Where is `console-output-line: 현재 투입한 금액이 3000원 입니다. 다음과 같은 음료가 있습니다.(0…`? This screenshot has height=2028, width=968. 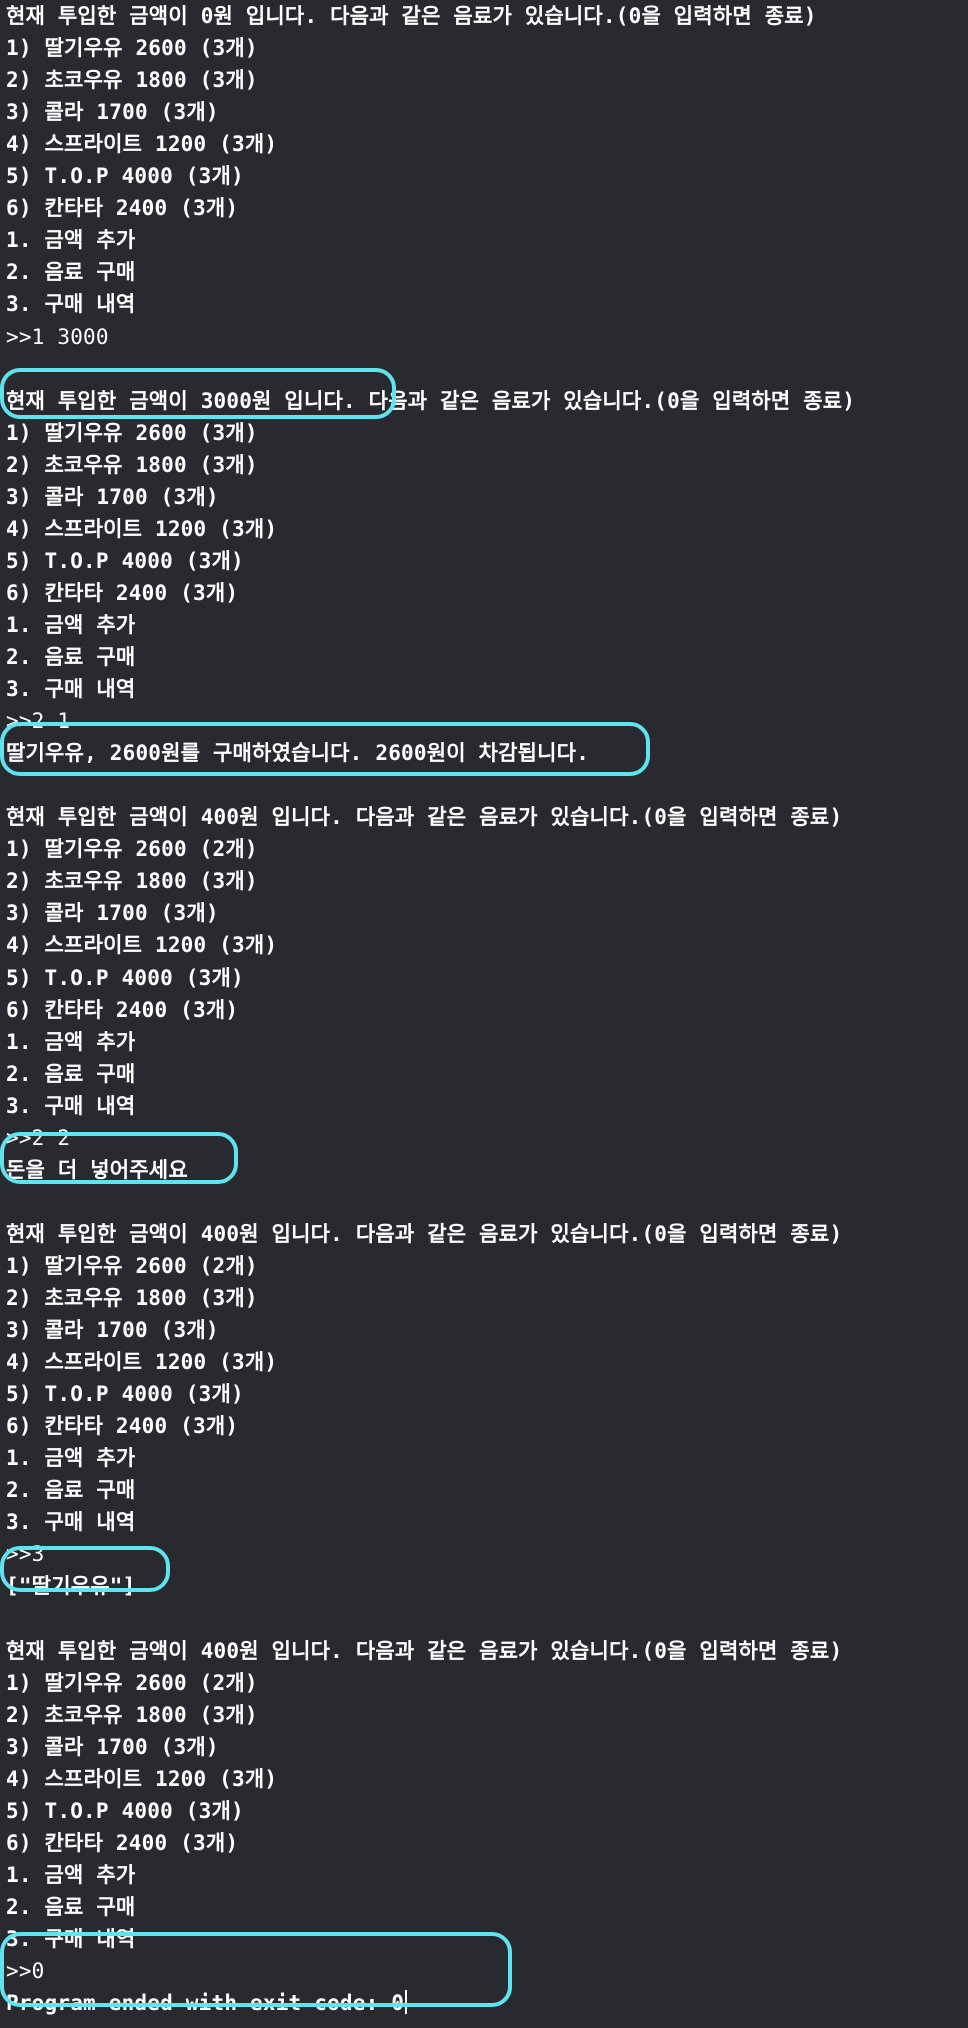 console-output-line: 현재 투입한 금액이 3000원 입니다. 다음과 같은 음료가 있습니다.(0… is located at coordinates (431, 400).